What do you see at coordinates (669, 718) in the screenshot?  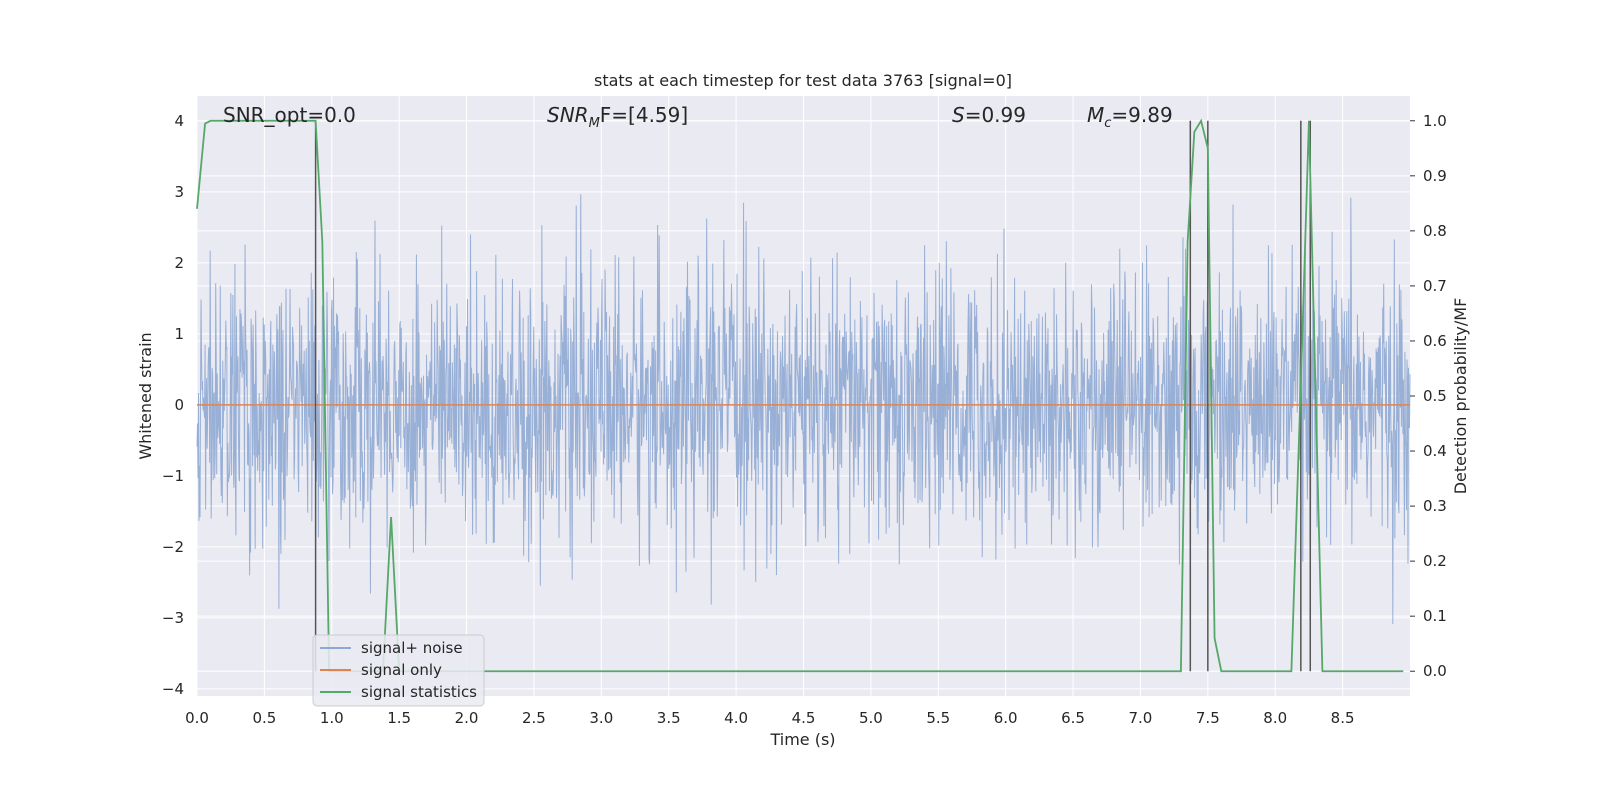 I see `x-tick-label: 3.5` at bounding box center [669, 718].